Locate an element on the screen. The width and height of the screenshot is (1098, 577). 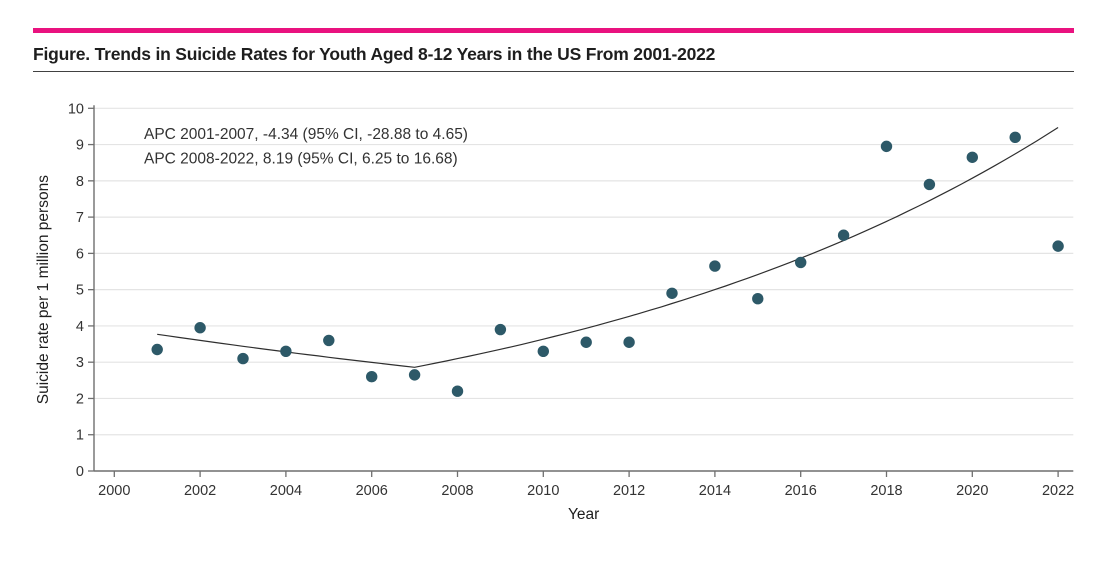
y-axis-tick-label: 3 is located at coordinates (80, 363).